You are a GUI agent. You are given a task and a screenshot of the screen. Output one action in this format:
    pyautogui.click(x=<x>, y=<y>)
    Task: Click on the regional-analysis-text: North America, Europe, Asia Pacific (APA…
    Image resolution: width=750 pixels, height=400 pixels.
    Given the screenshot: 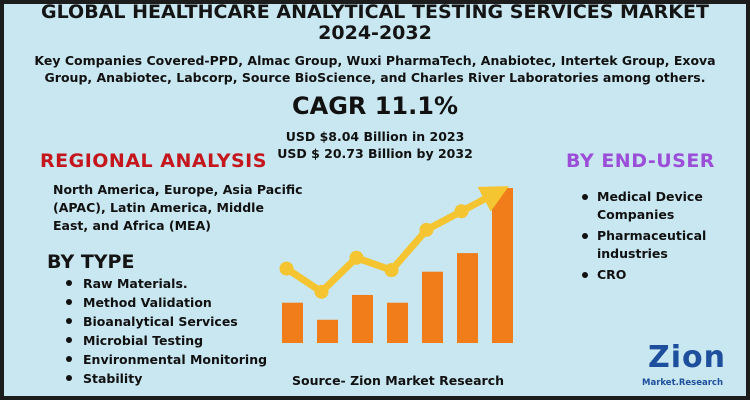 What is the action you would take?
    pyautogui.click(x=178, y=207)
    